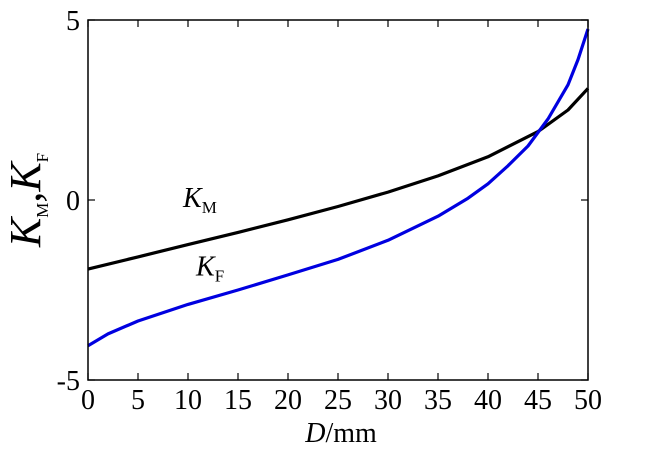 This screenshot has width=650, height=457. Describe the element at coordinates (42, 210) in the screenshot. I see `y-label-sub1: M` at that location.